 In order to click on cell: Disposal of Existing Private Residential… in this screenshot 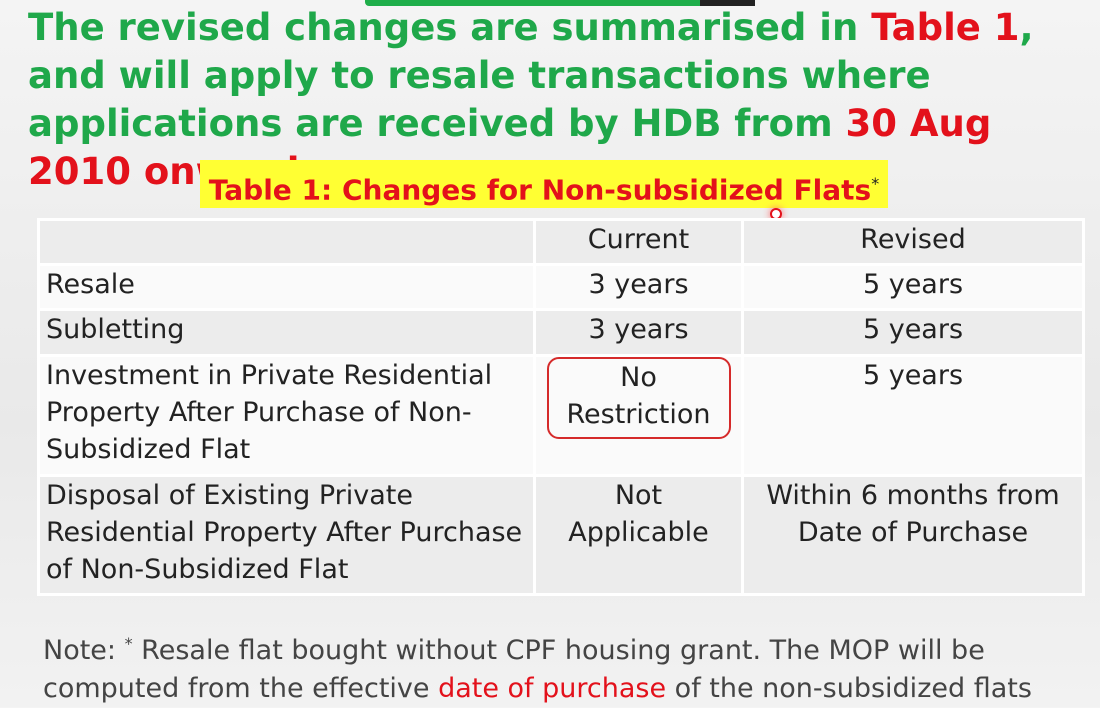, I will do `click(286, 535)`.